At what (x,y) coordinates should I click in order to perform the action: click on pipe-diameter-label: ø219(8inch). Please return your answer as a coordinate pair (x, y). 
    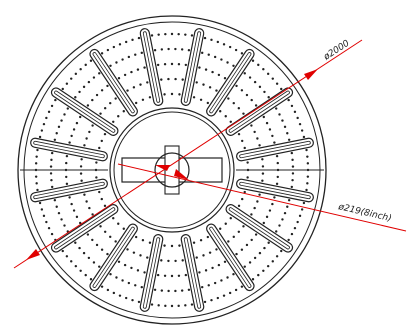
    Looking at the image, I should click on (364, 213).